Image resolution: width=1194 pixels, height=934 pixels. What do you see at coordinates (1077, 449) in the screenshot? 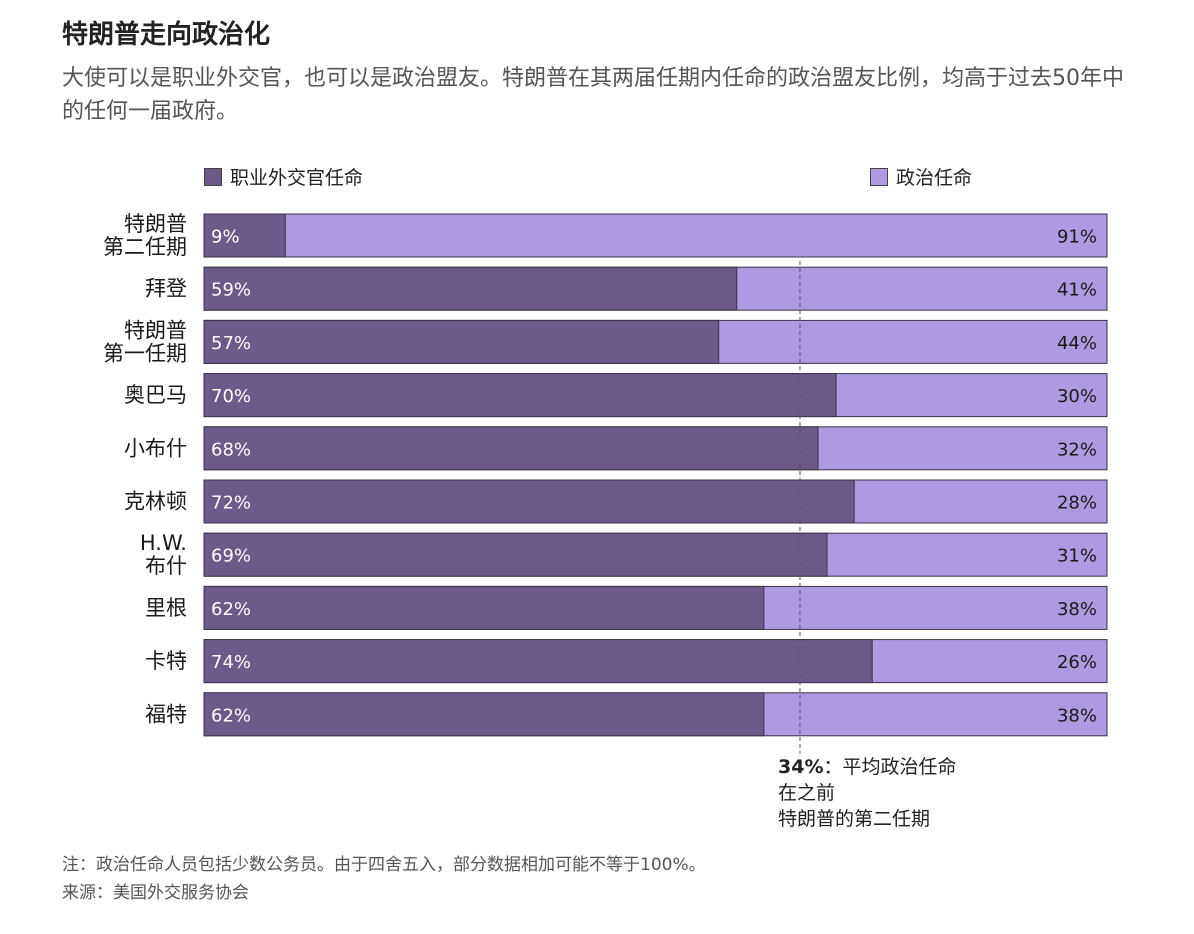
I see `value-label-political: 32%` at bounding box center [1077, 449].